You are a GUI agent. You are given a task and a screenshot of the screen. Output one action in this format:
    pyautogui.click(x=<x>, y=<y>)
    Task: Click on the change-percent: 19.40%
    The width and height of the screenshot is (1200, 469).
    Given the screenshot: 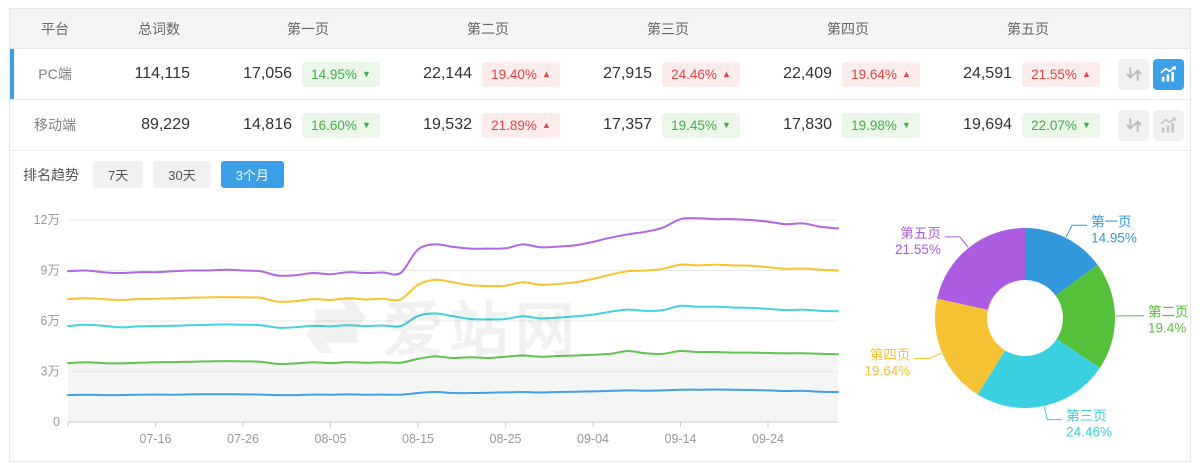 What is the action you would take?
    pyautogui.click(x=514, y=74)
    